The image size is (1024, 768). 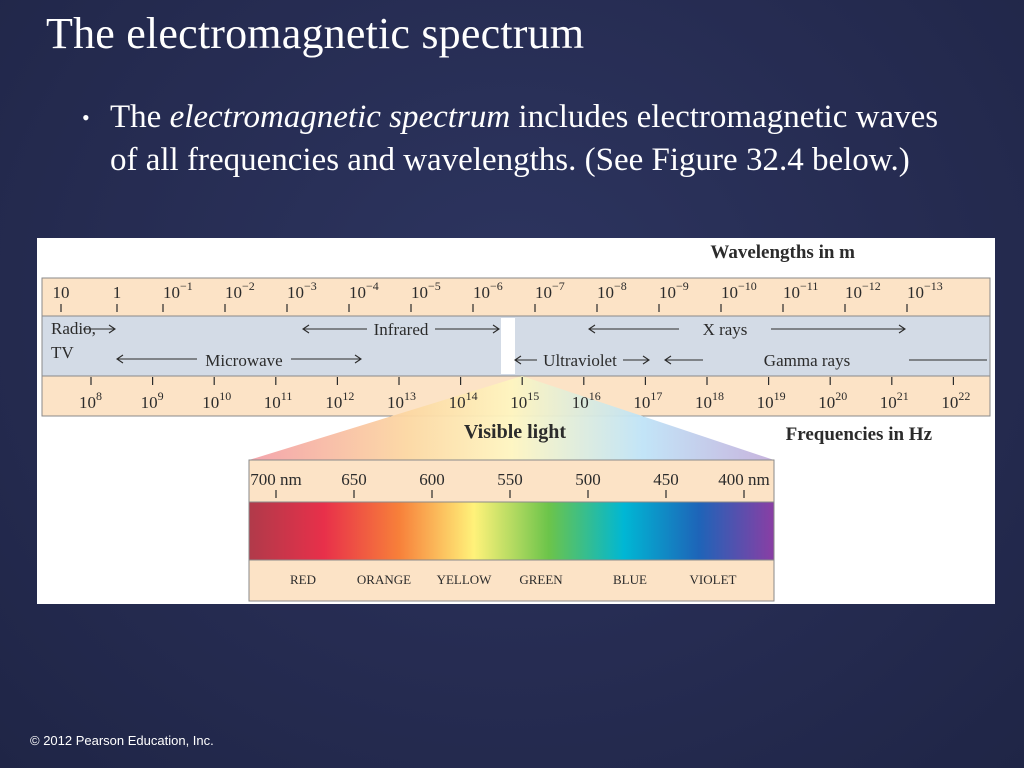 I want to click on visible-spectrum-gradient, so click(x=511, y=531).